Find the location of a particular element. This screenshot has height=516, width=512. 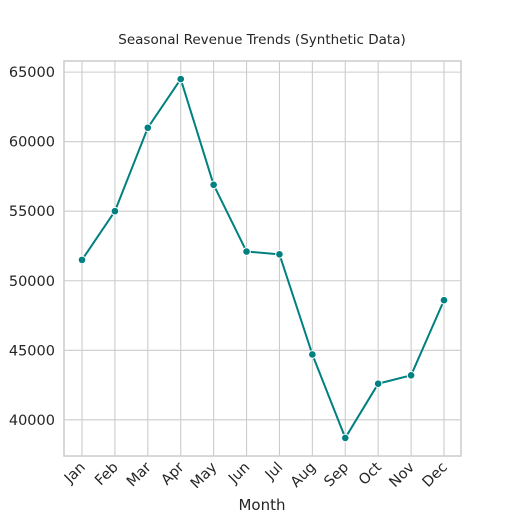

x-tick-label: May is located at coordinates (204, 475).